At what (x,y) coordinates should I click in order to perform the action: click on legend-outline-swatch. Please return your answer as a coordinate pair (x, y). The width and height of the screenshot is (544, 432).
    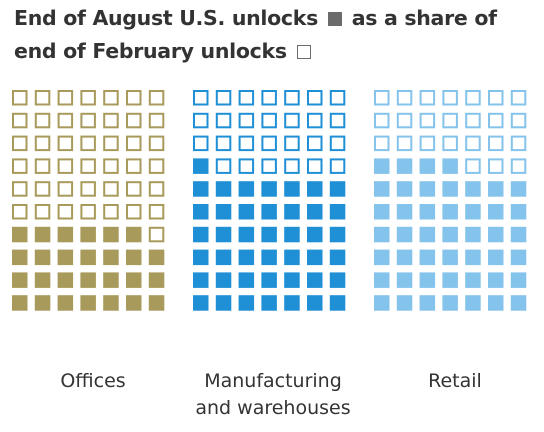
    Looking at the image, I should click on (303, 52).